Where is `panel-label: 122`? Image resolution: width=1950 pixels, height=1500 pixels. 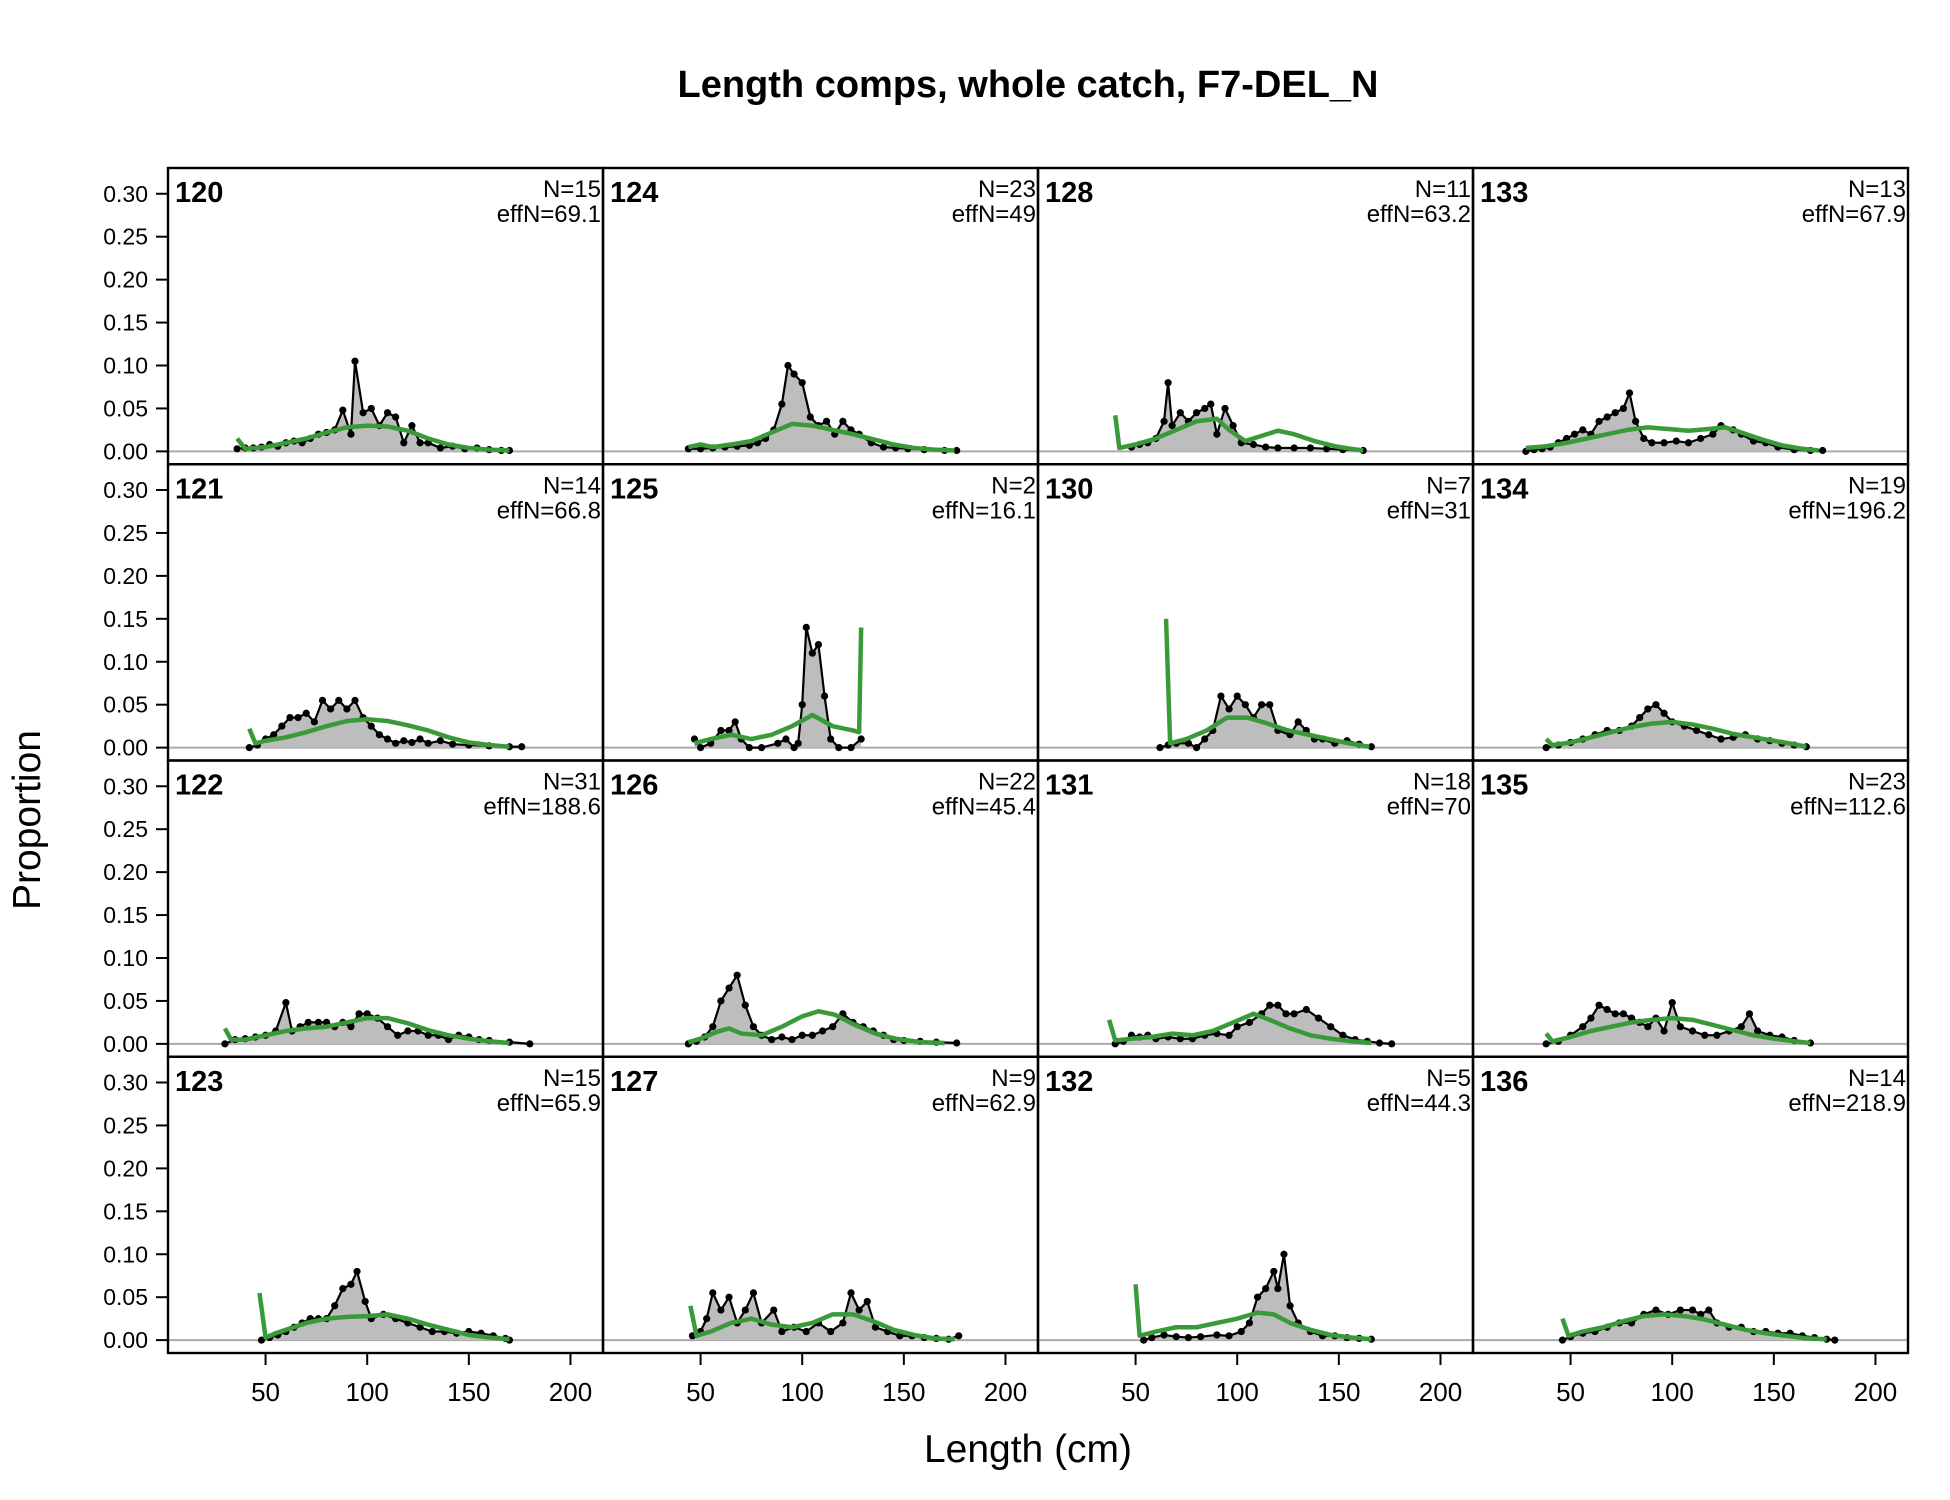 panel-label: 122 is located at coordinates (199, 786).